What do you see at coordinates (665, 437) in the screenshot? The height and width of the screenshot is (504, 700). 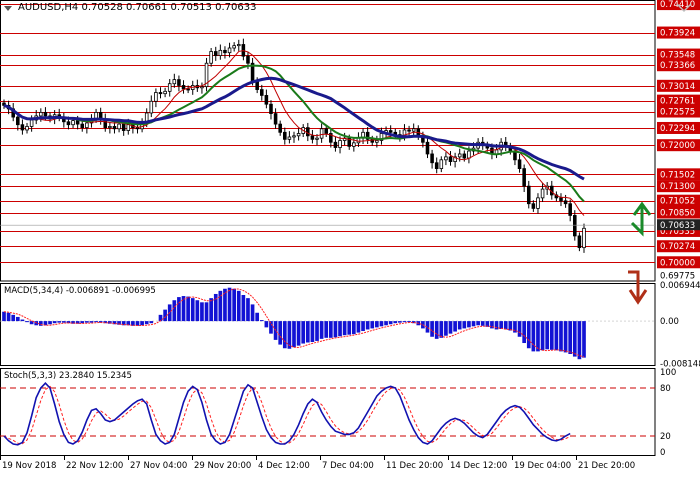 I see `stoch-axis-label: 20` at bounding box center [665, 437].